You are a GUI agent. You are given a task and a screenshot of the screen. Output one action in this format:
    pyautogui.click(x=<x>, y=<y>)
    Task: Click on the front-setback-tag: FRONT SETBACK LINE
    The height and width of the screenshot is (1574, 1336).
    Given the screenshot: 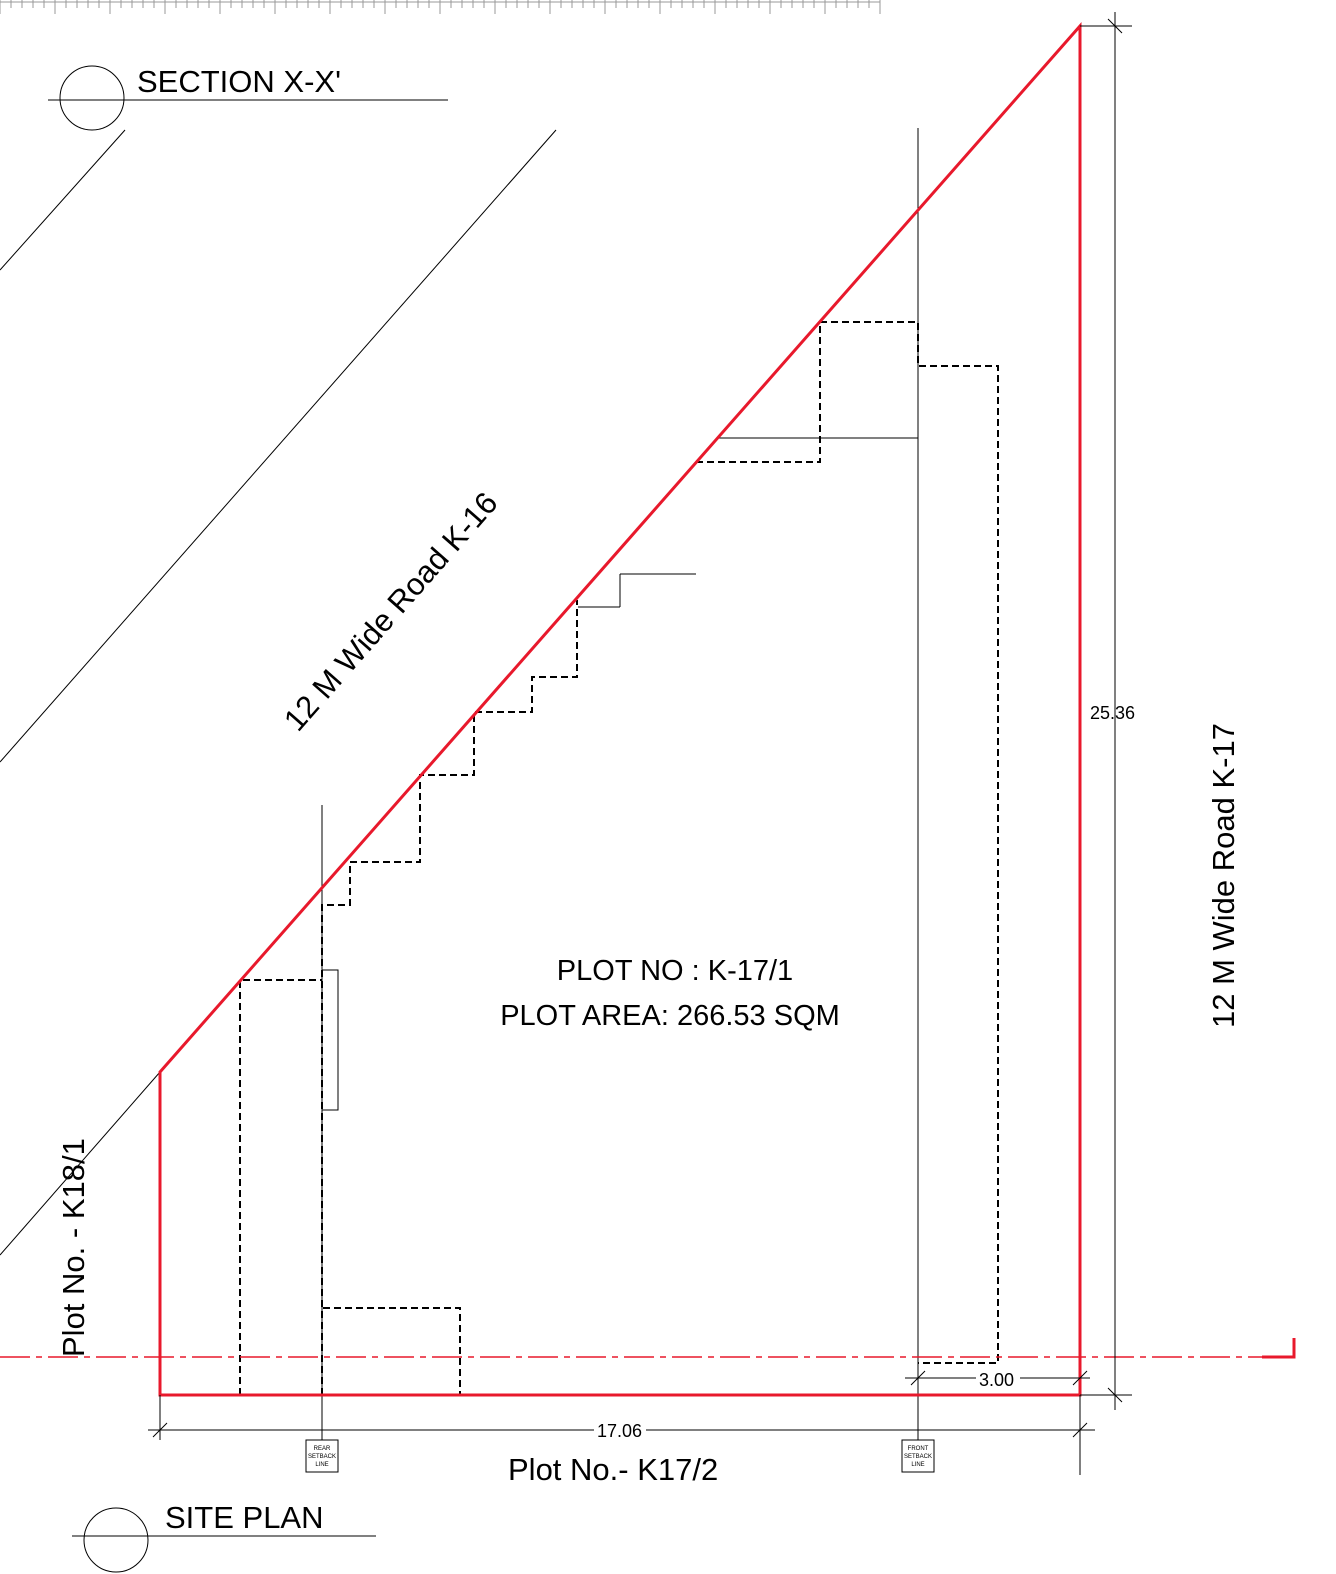 What is the action you would take?
    pyautogui.click(x=918, y=1456)
    